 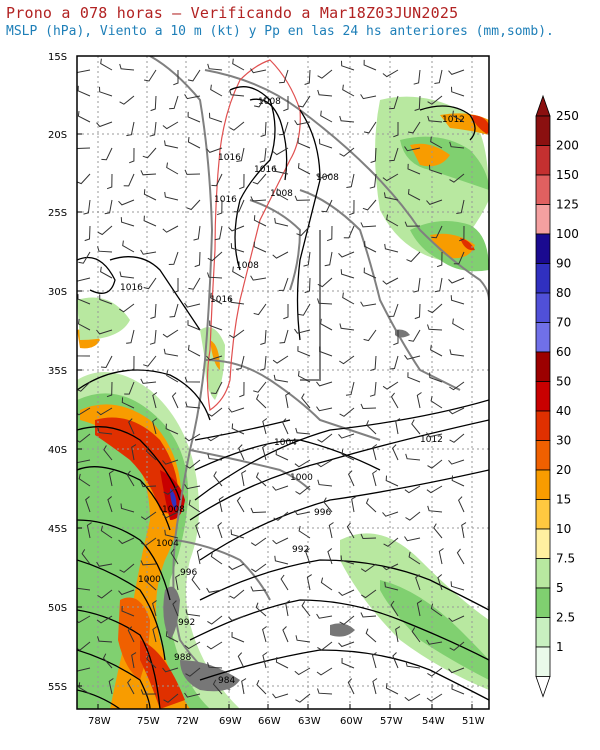 I want to click on colorbar-label: 30, so click(x=563, y=441).